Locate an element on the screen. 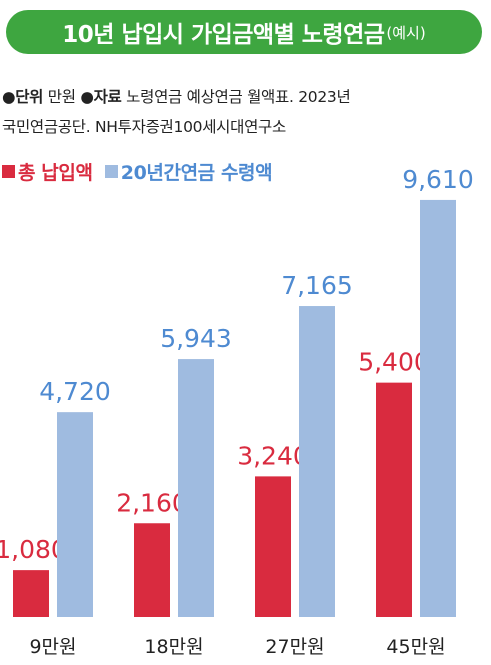  value-label-total-2: 2,160 is located at coordinates (152, 502).